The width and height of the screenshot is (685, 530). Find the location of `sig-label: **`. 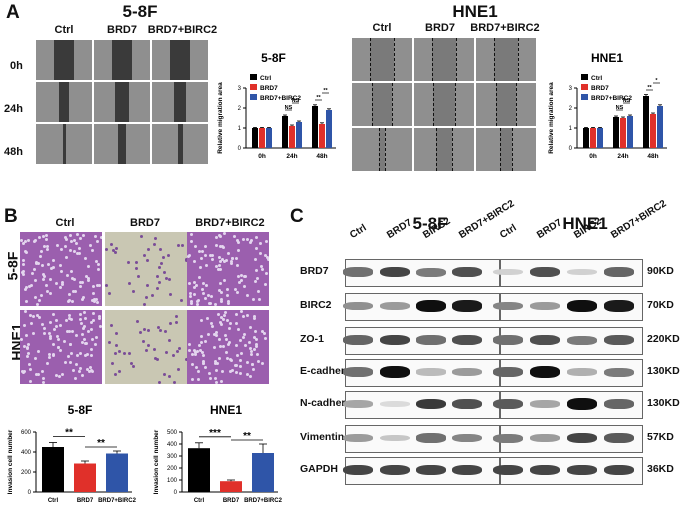

sig-label: ** is located at coordinates (318, 98).